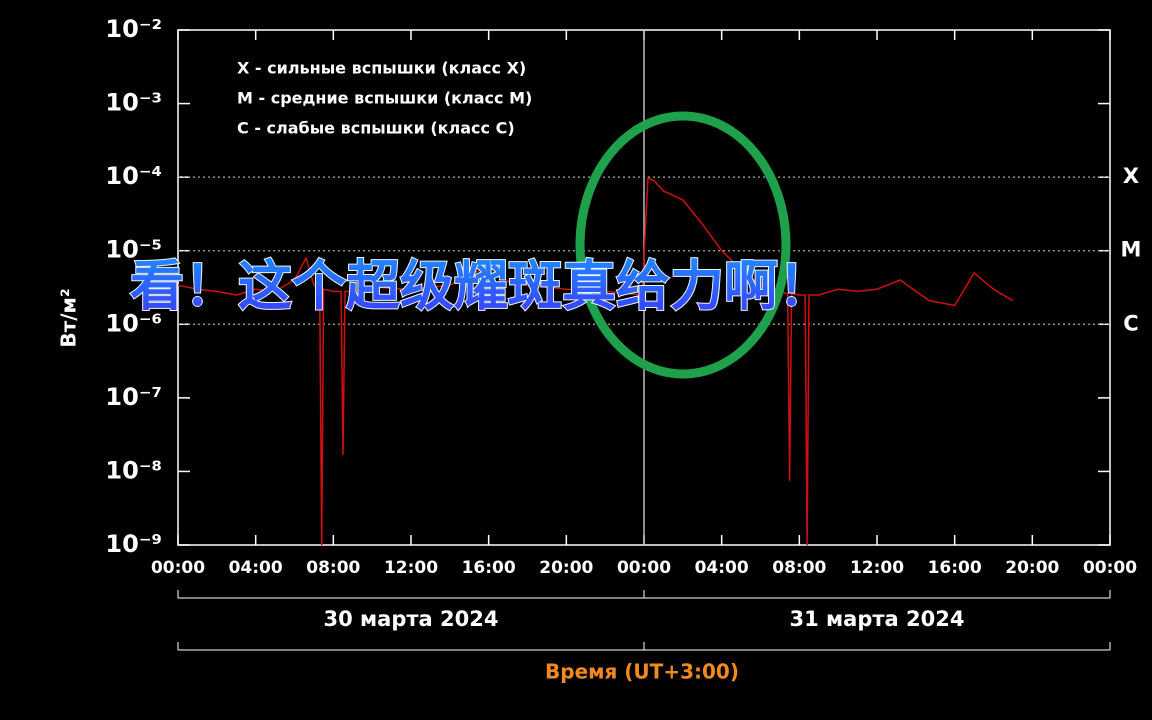 The height and width of the screenshot is (720, 1152). Describe the element at coordinates (481, 286) in the screenshot. I see `overlay-caption: 看！这个超级耀斑真给力啊！` at that location.